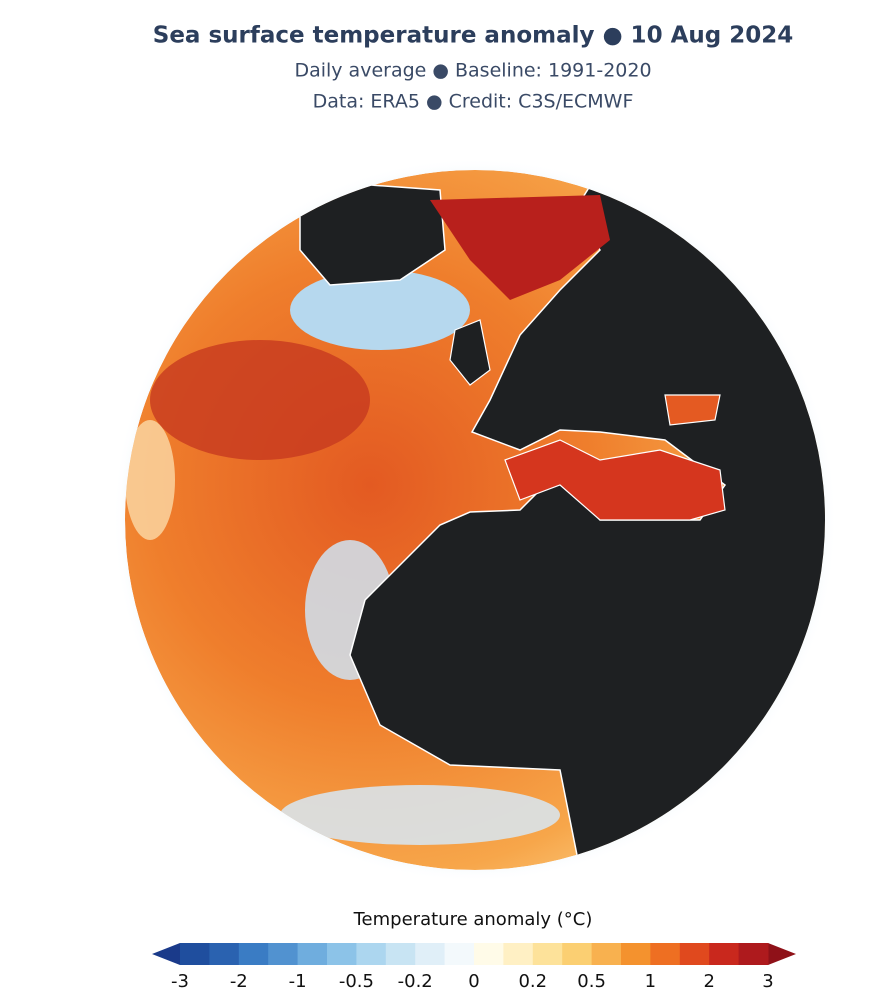 Image resolution: width=891 pixels, height=1004 pixels. I want to click on colorbar: -3 -2 -1 -0.5 -0.2 0 0.2 0.5 1 2 3, so click(474, 967).